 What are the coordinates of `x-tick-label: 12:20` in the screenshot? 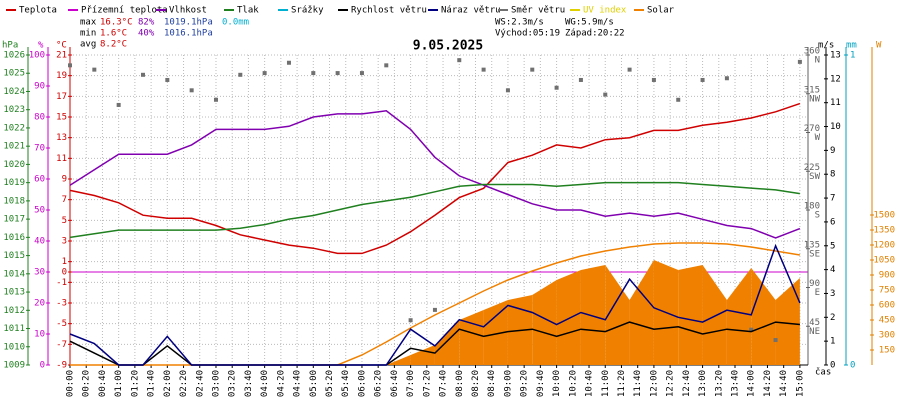 It's located at (671, 383).